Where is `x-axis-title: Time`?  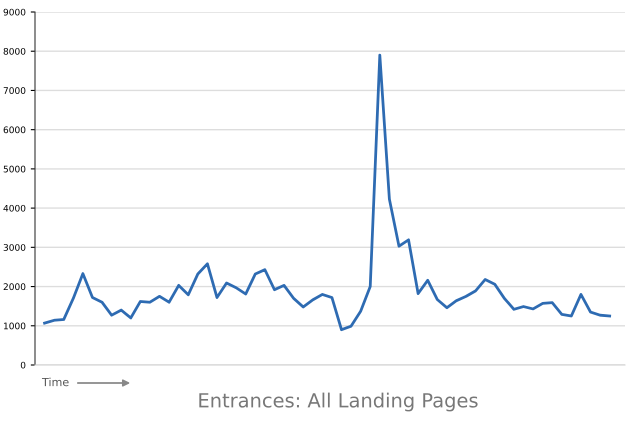 x-axis-title: Time is located at coordinates (55, 382).